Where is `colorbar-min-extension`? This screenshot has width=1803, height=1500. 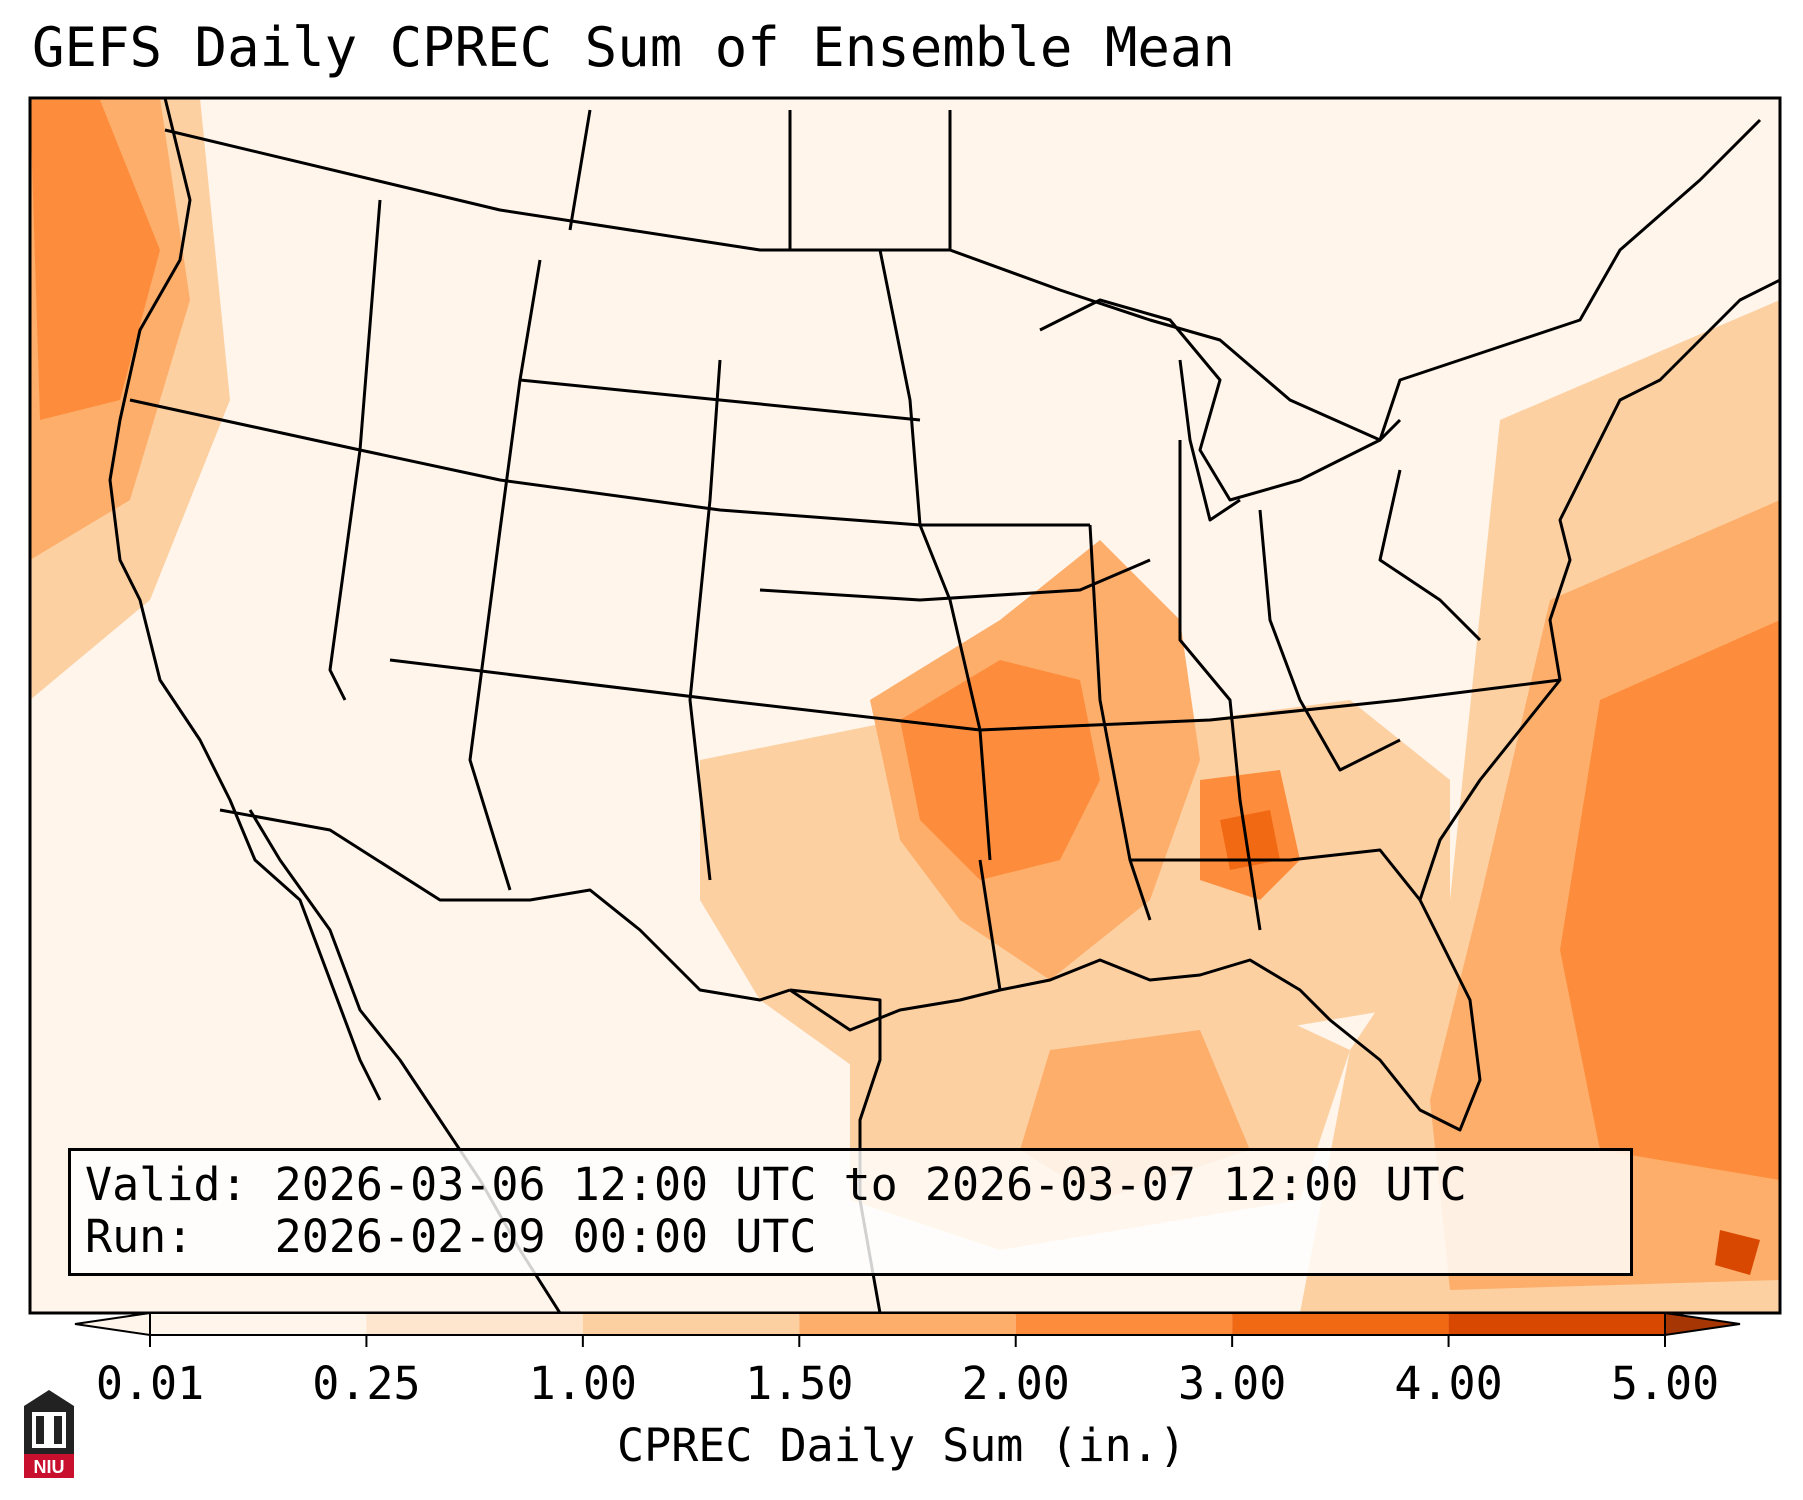 colorbar-min-extension is located at coordinates (112, 1324).